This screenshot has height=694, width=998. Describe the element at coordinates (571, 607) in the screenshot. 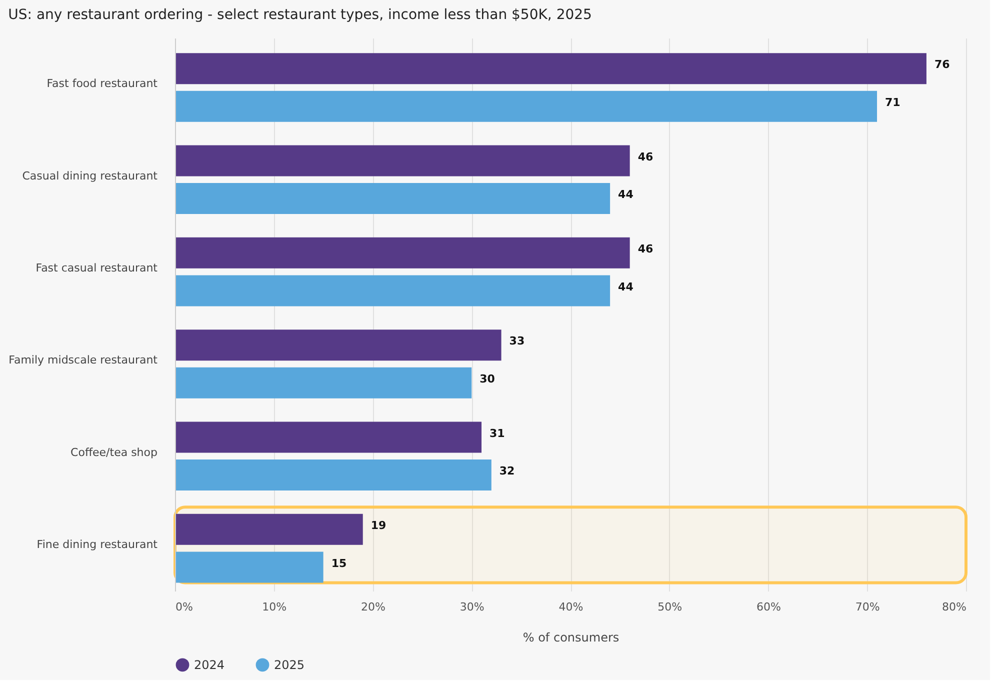

I see `x-tick-label: 40%` at that location.